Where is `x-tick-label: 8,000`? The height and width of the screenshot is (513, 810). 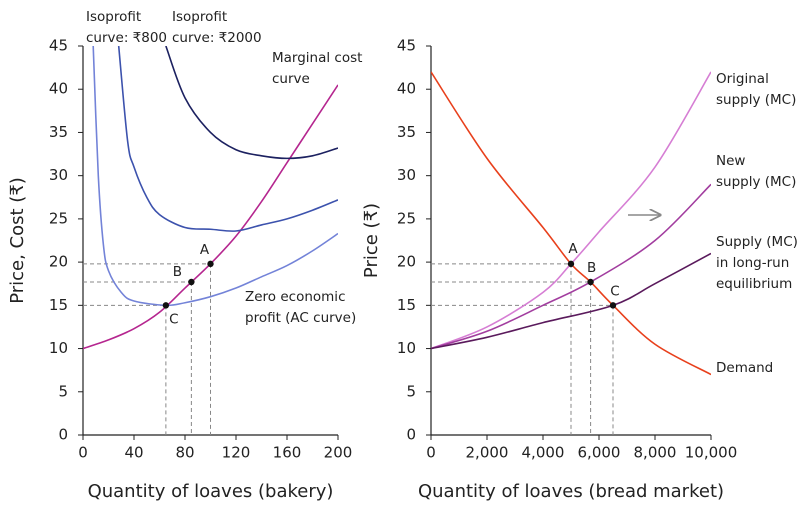
x-tick-label: 8,000 is located at coordinates (655, 453).